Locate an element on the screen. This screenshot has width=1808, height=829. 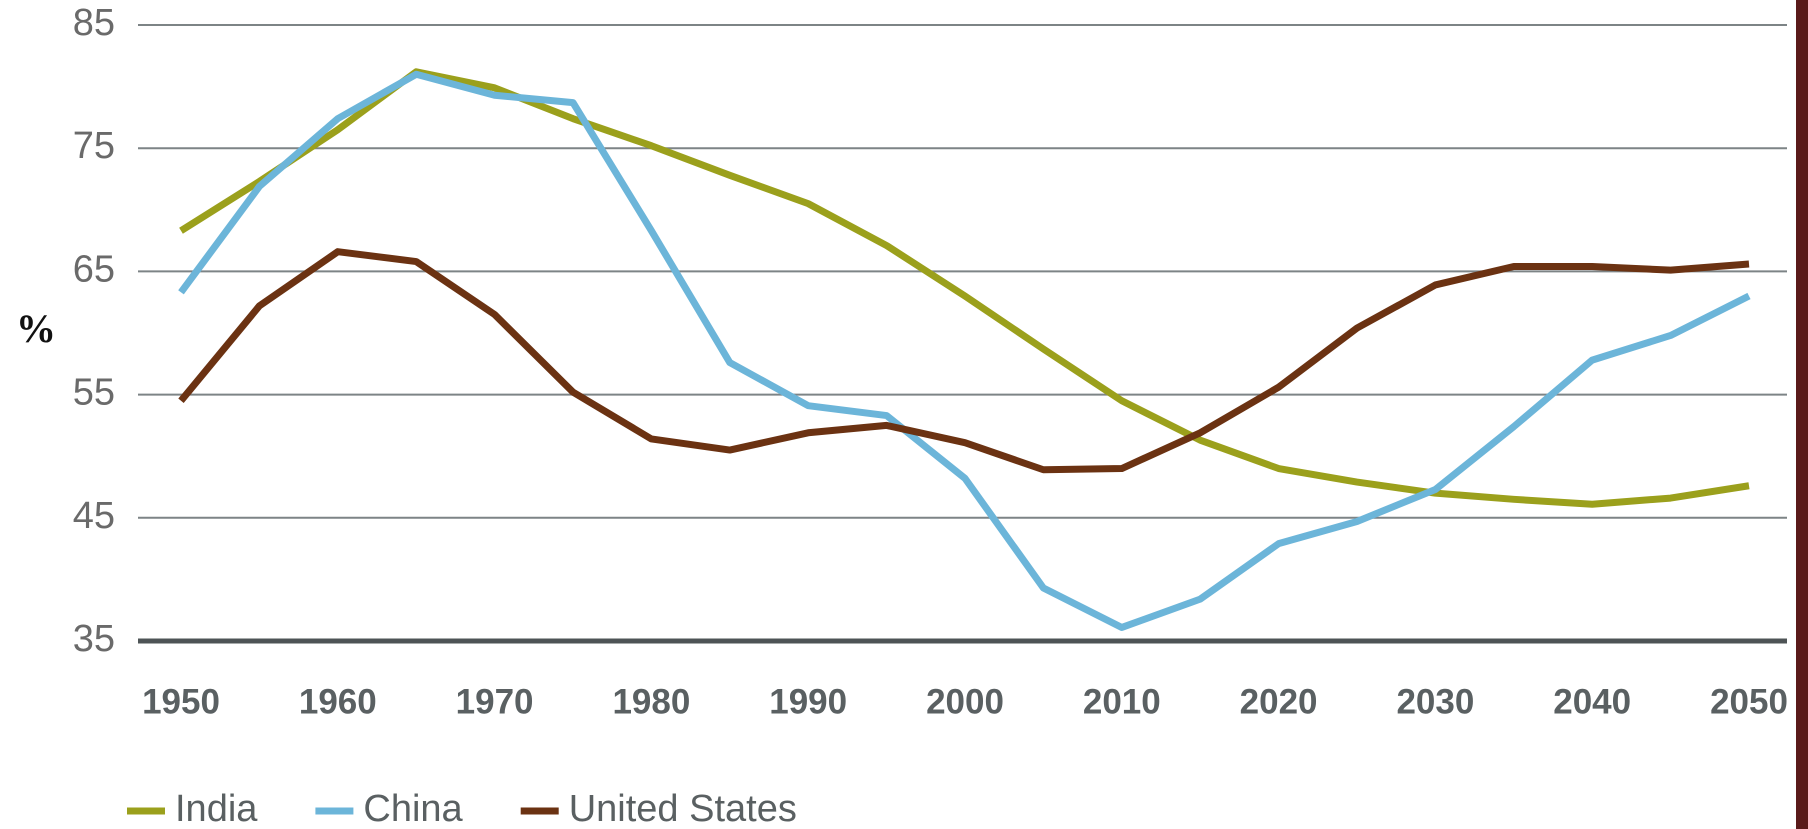
y-tick-label: 65 is located at coordinates (94, 269).